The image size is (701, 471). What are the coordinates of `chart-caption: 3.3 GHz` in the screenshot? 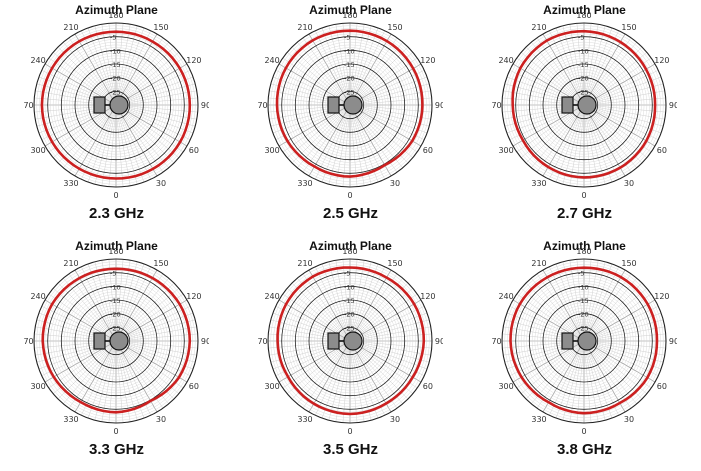 It's located at (116, 449).